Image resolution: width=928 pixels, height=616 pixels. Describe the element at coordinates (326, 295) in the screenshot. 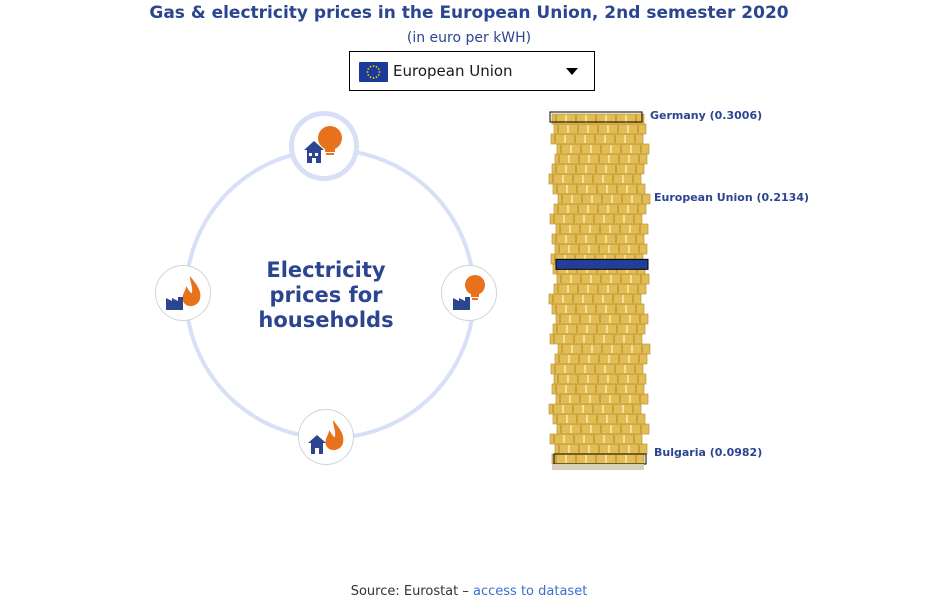

I see `category-title: Electricity prices for households` at that location.